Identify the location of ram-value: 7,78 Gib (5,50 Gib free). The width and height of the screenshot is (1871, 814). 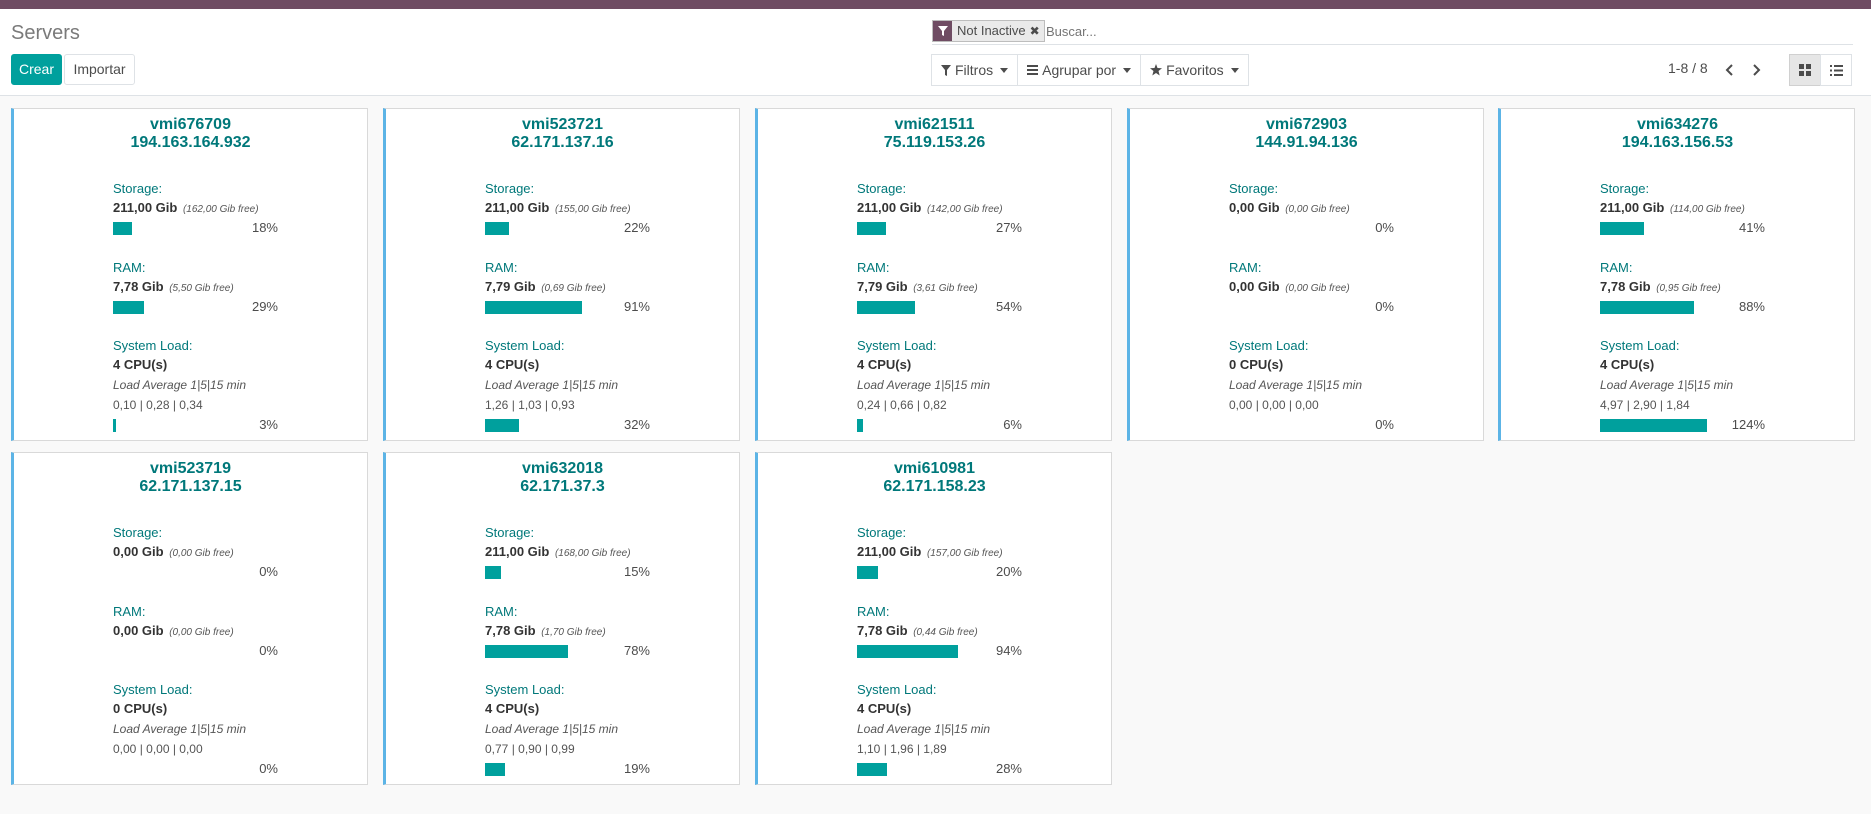
(173, 286).